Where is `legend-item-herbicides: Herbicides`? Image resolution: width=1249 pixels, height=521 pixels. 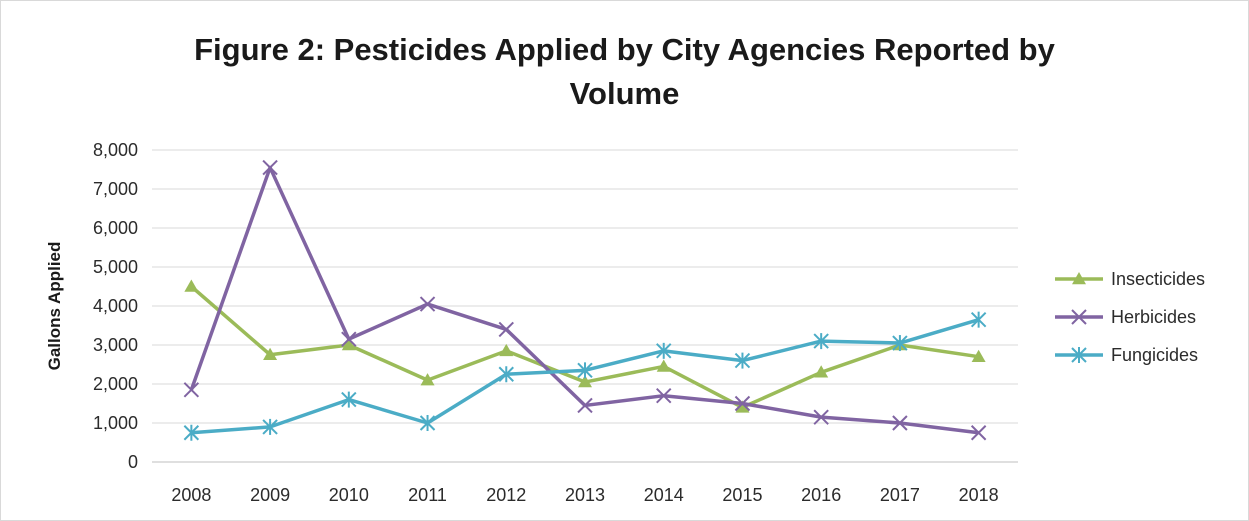 legend-item-herbicides: Herbicides is located at coordinates (1125, 317).